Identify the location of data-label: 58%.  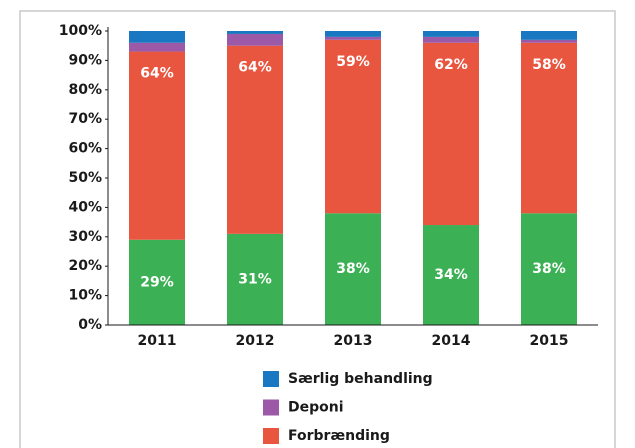
(549, 65).